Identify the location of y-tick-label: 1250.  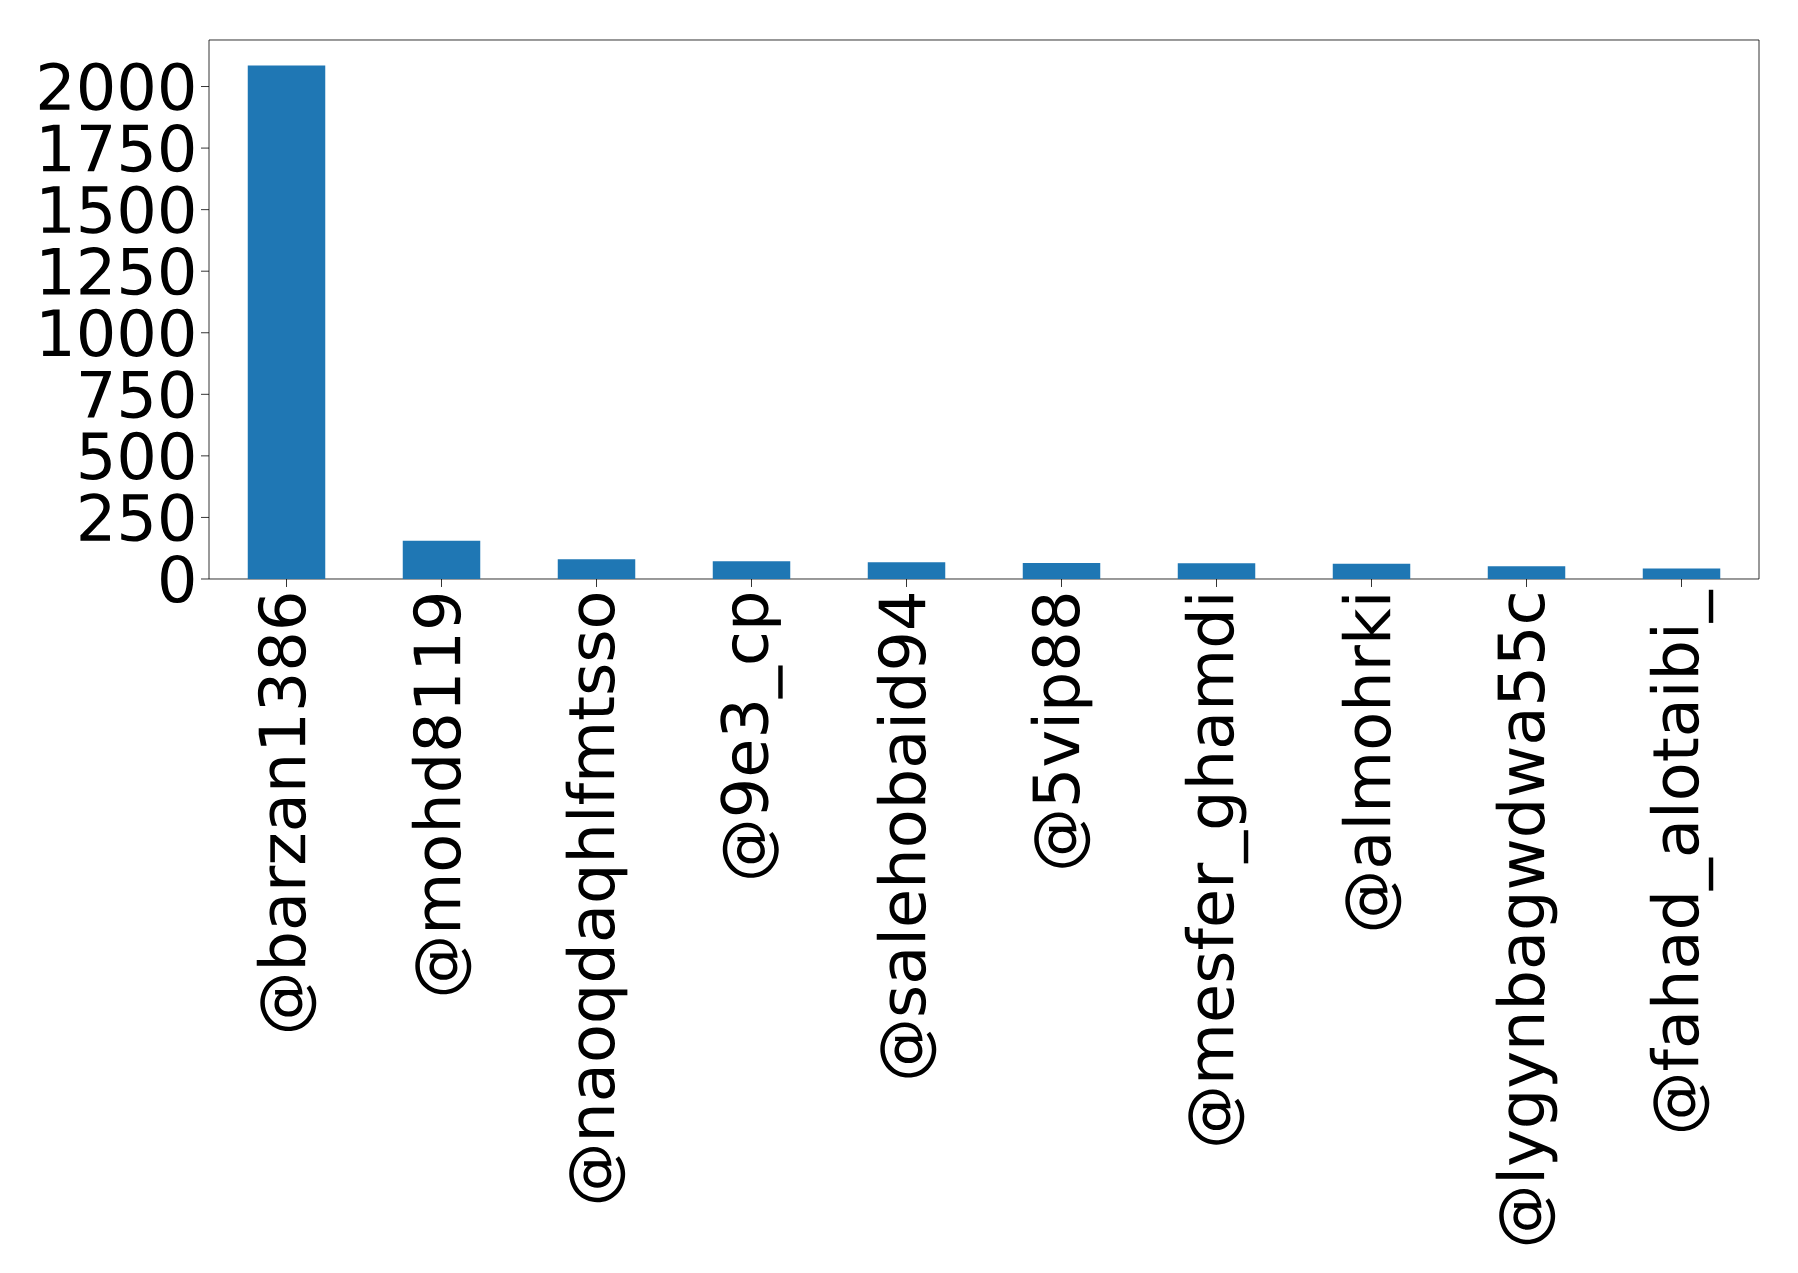
(118, 271).